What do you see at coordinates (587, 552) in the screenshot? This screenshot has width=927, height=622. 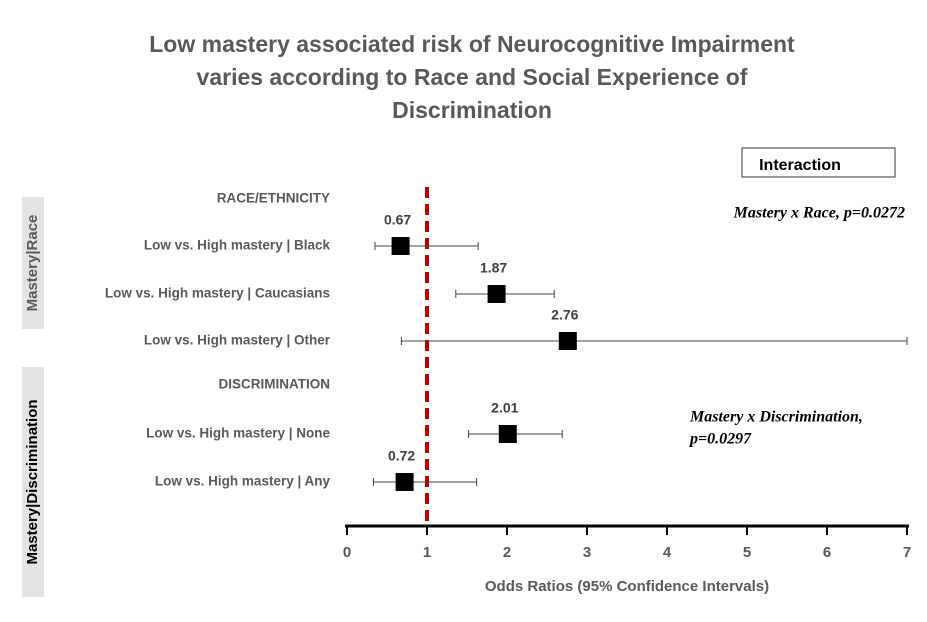 I see `x-tick-label: 3` at bounding box center [587, 552].